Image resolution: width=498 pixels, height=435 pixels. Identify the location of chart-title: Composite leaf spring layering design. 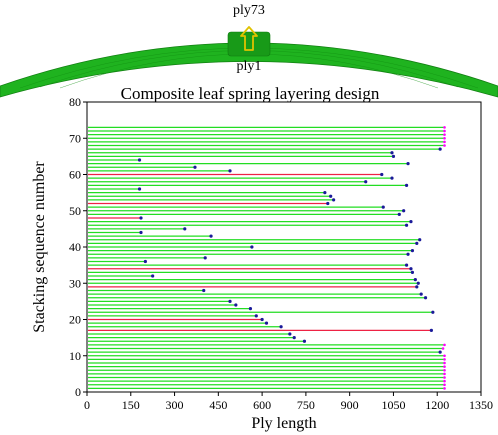
(250, 93).